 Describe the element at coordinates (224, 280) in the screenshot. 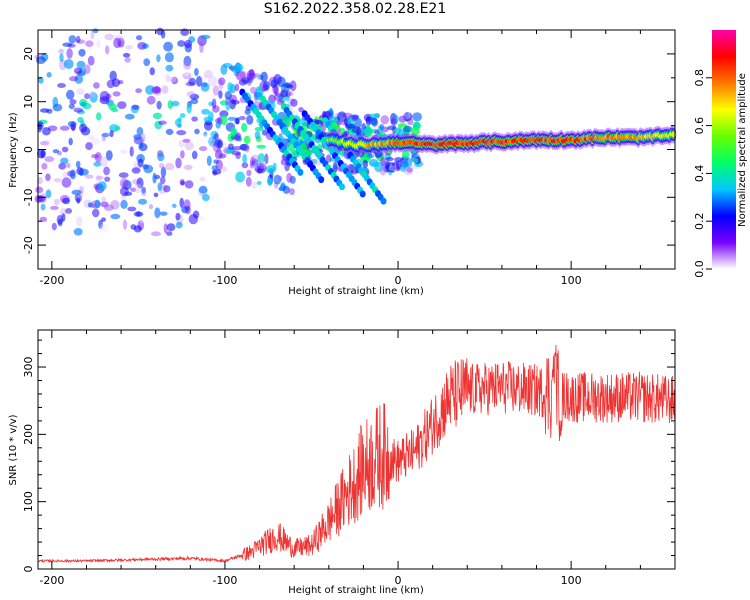

I see `spectrogram-x-tick-label: -100` at that location.